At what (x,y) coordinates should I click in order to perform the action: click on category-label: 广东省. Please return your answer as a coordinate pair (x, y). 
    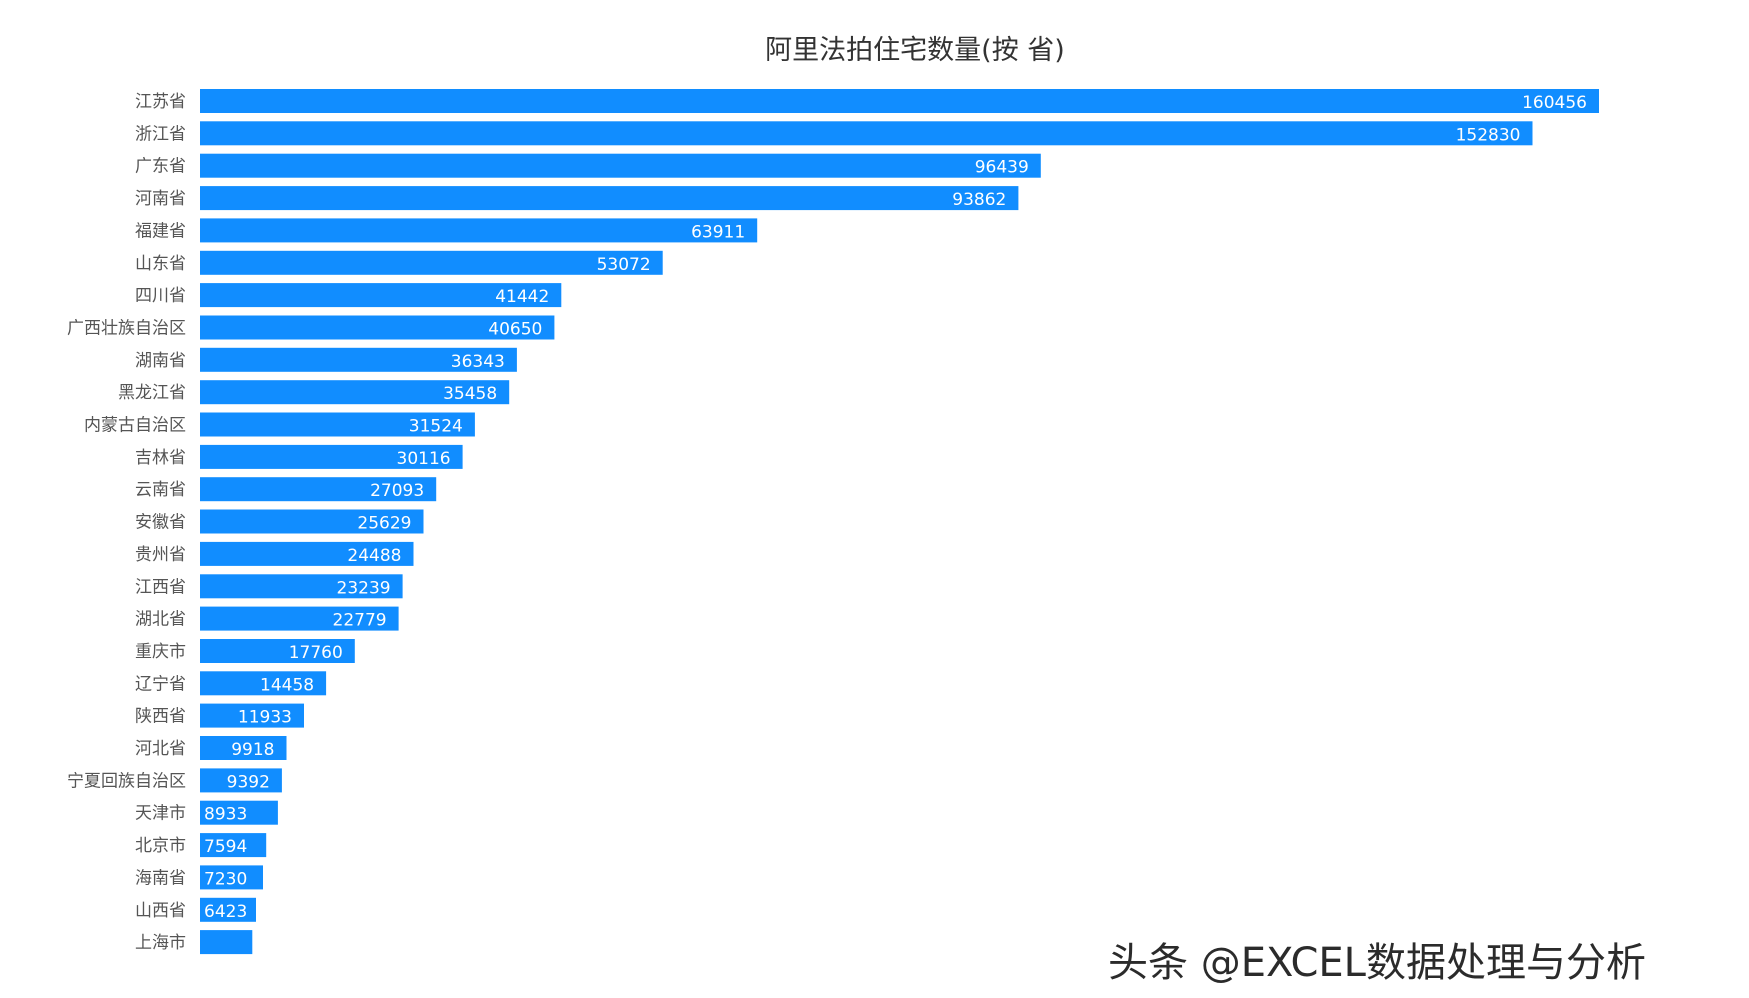
    Looking at the image, I should click on (160, 167).